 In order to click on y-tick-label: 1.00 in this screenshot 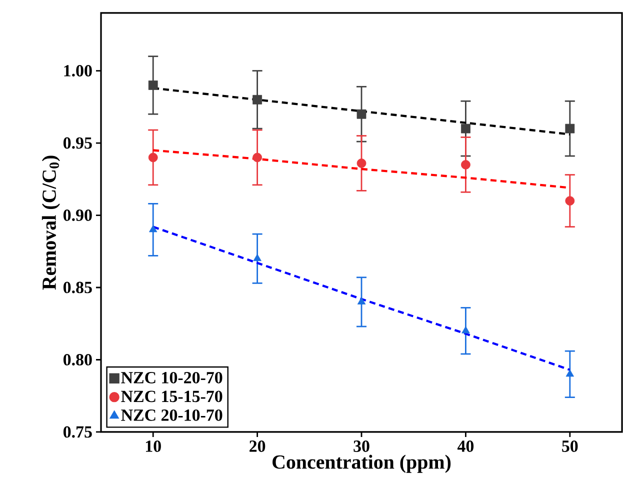, I will do `click(78, 71)`.